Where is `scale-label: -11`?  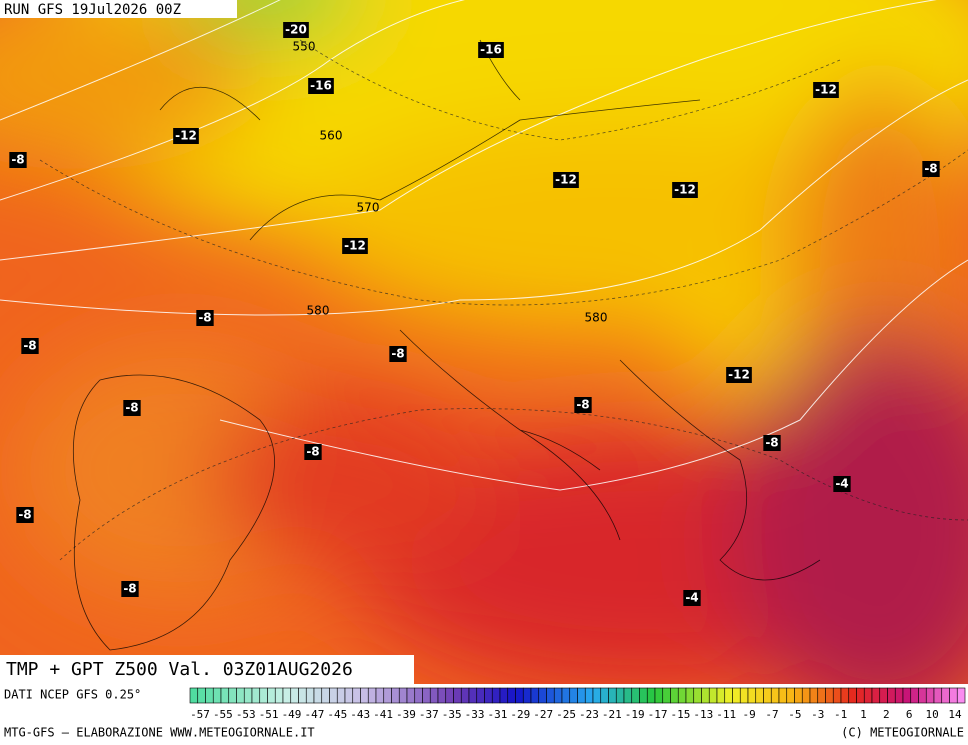
scale-label: -11 is located at coordinates (726, 714).